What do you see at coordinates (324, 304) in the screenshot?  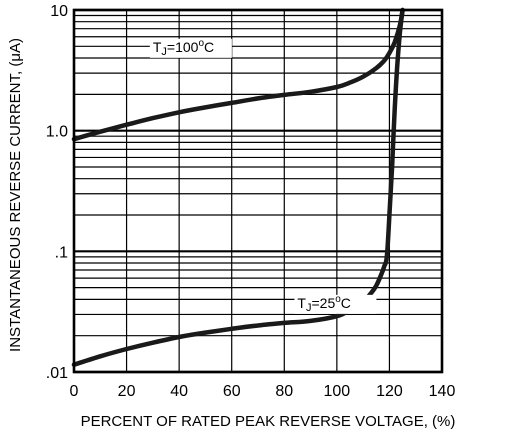 I see `series-label-1: TJ=25oC` at bounding box center [324, 304].